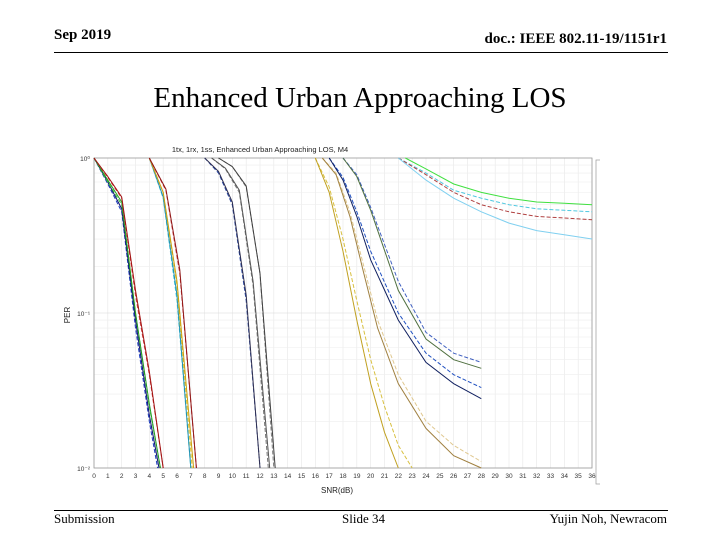  What do you see at coordinates (260, 476) in the screenshot?
I see `x-tick-label: 12` at bounding box center [260, 476].